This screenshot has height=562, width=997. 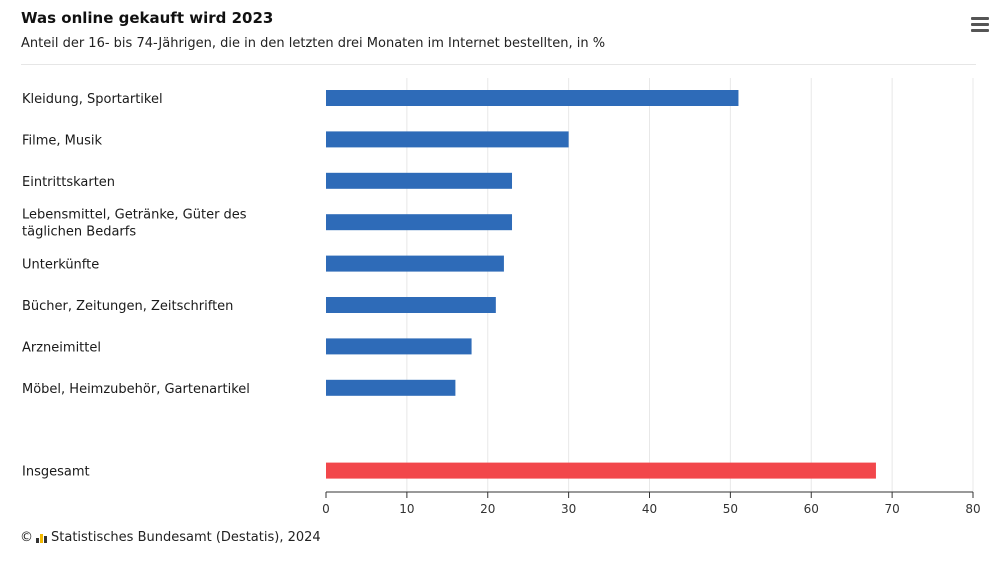 What do you see at coordinates (68, 182) in the screenshot?
I see `category-label: Eintrittskarten` at bounding box center [68, 182].